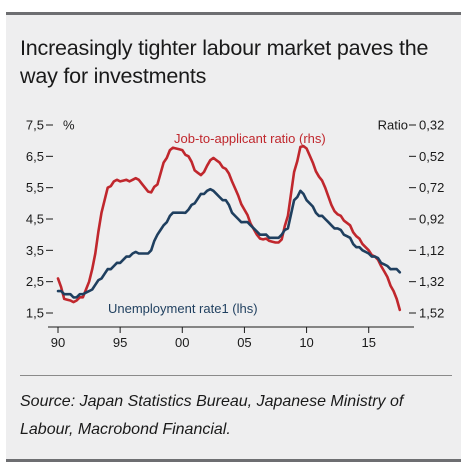 The height and width of the screenshot is (471, 469). What do you see at coordinates (35, 187) in the screenshot?
I see `left-tick-label: 5,5` at bounding box center [35, 187].